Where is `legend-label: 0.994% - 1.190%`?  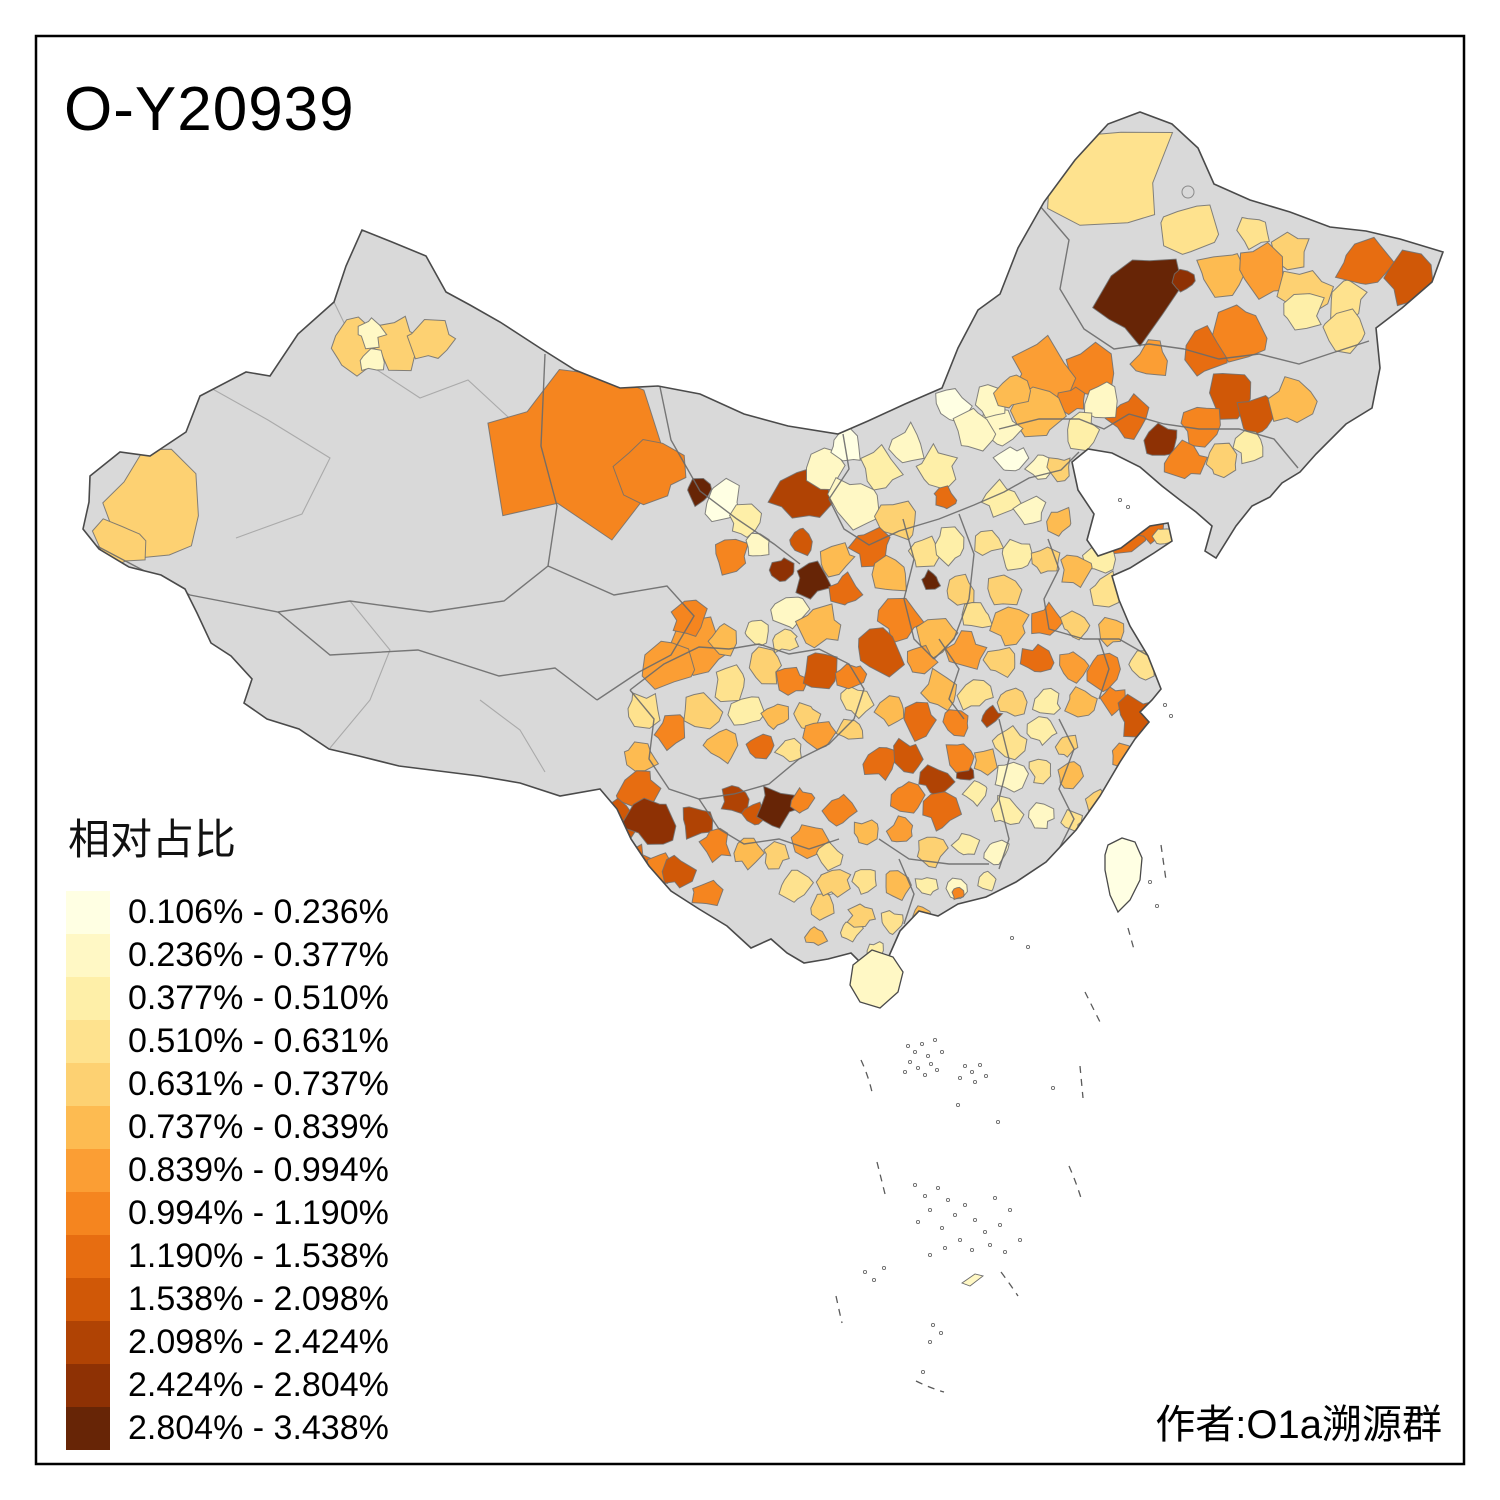
legend-label: 0.994% - 1.190% is located at coordinates (258, 1213).